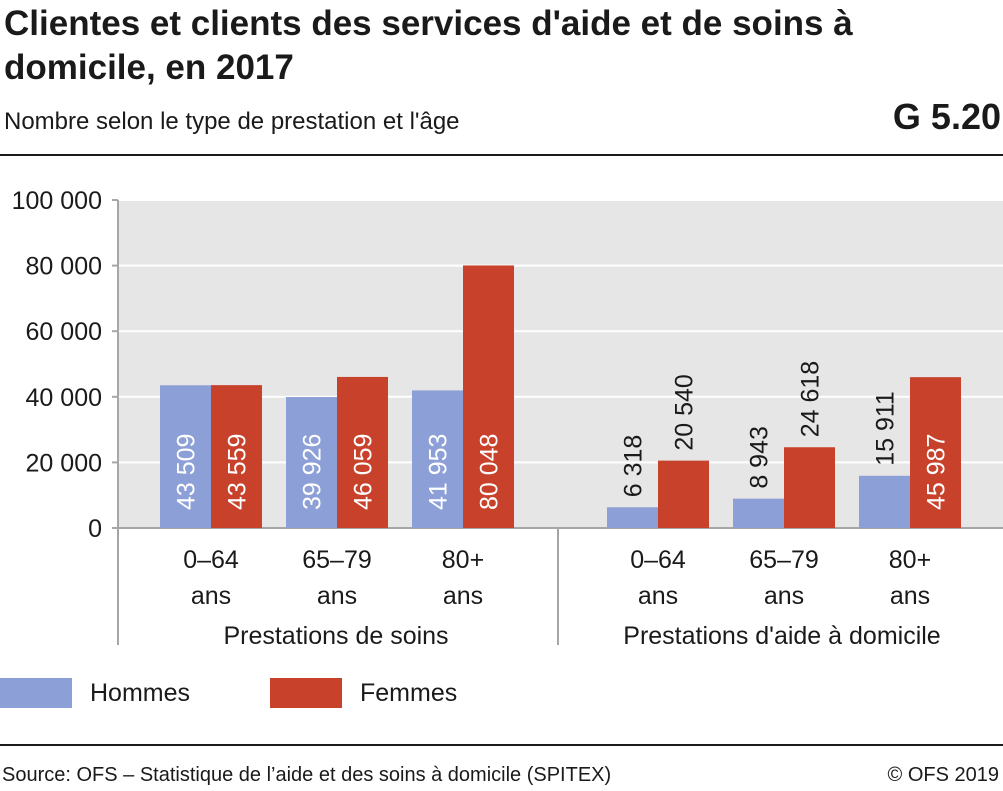 The width and height of the screenshot is (1003, 791). What do you see at coordinates (781, 636) in the screenshot?
I see `group-label: Prestations d'aide à domicile` at bounding box center [781, 636].